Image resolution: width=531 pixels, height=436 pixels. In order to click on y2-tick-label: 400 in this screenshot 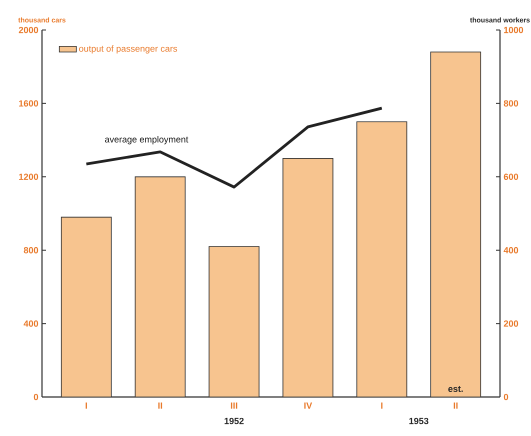, I will do `click(511, 250)`.